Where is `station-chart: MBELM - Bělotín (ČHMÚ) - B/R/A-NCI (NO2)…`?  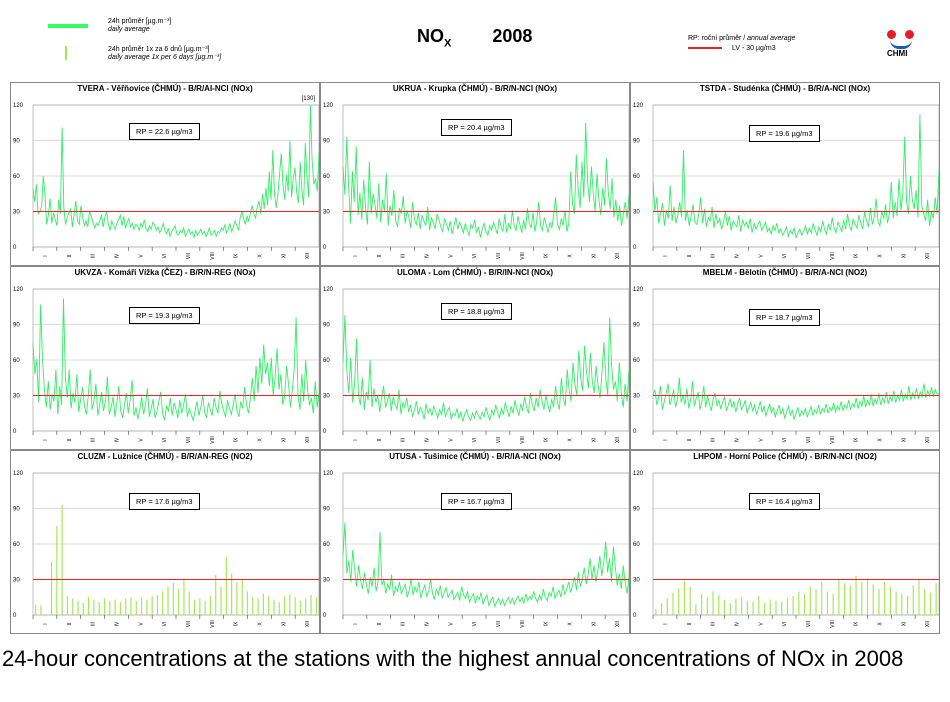 station-chart: MBELM - Bělotín (ČHMÚ) - B/R/A-NCI (NO2)… is located at coordinates (785, 358).